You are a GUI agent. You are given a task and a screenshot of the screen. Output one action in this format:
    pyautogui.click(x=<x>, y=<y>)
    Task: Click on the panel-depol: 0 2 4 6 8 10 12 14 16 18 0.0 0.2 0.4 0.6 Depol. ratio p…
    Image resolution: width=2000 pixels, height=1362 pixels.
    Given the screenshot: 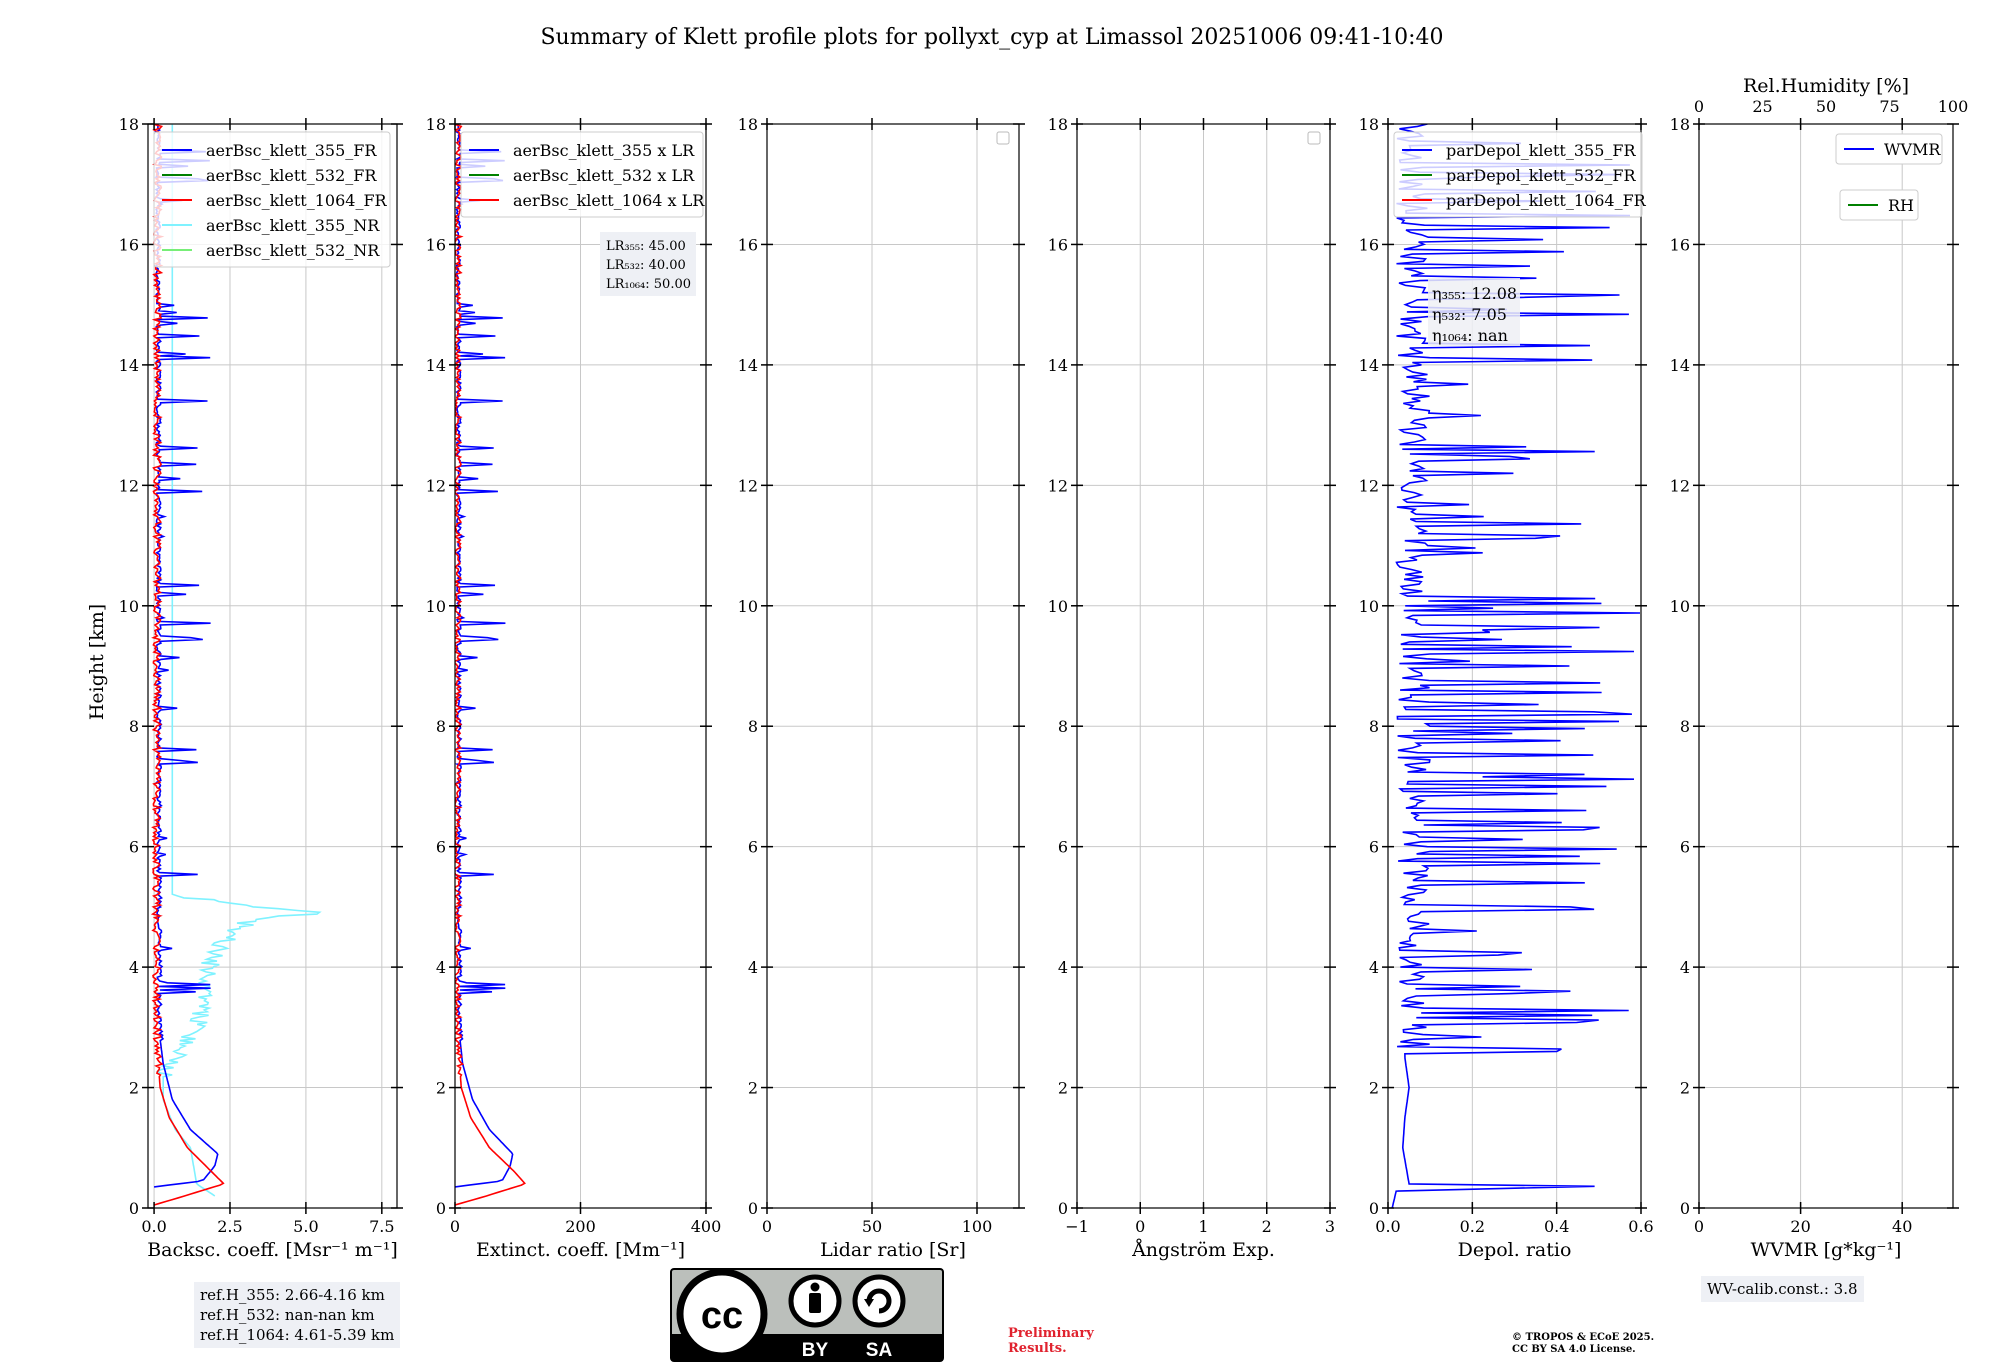 What is the action you would take?
    pyautogui.click(x=1506, y=688)
    